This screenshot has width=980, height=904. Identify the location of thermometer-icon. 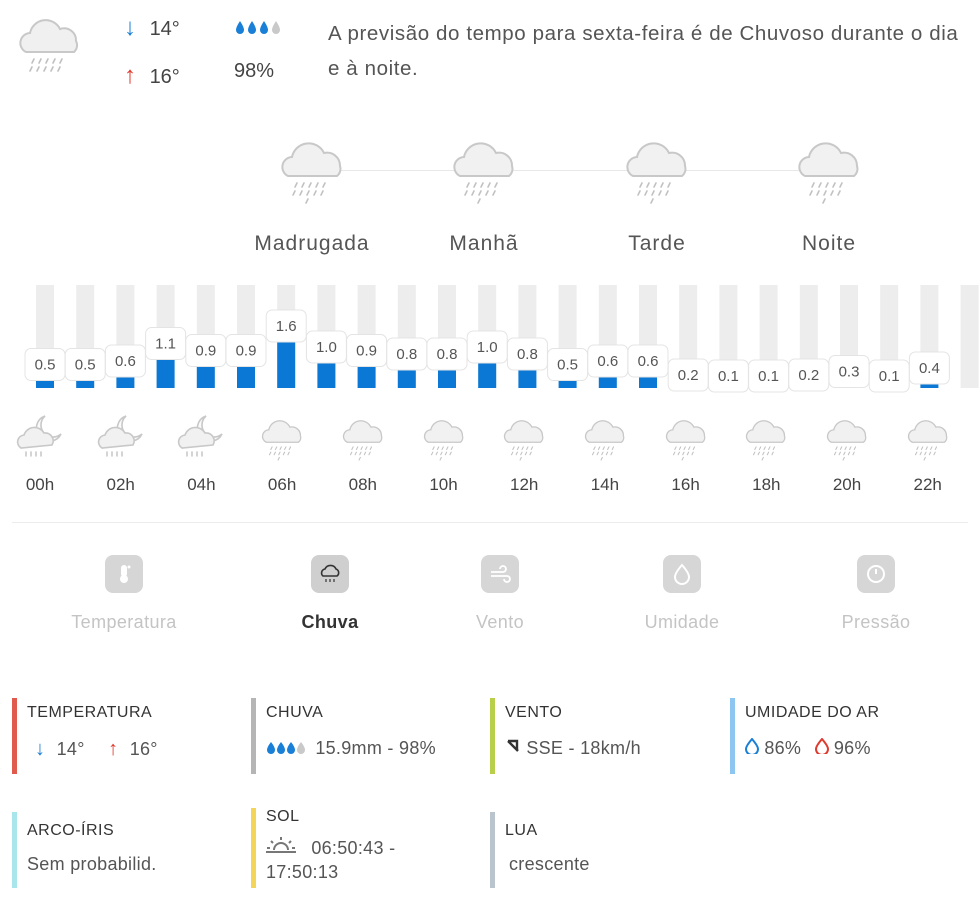
(124, 574).